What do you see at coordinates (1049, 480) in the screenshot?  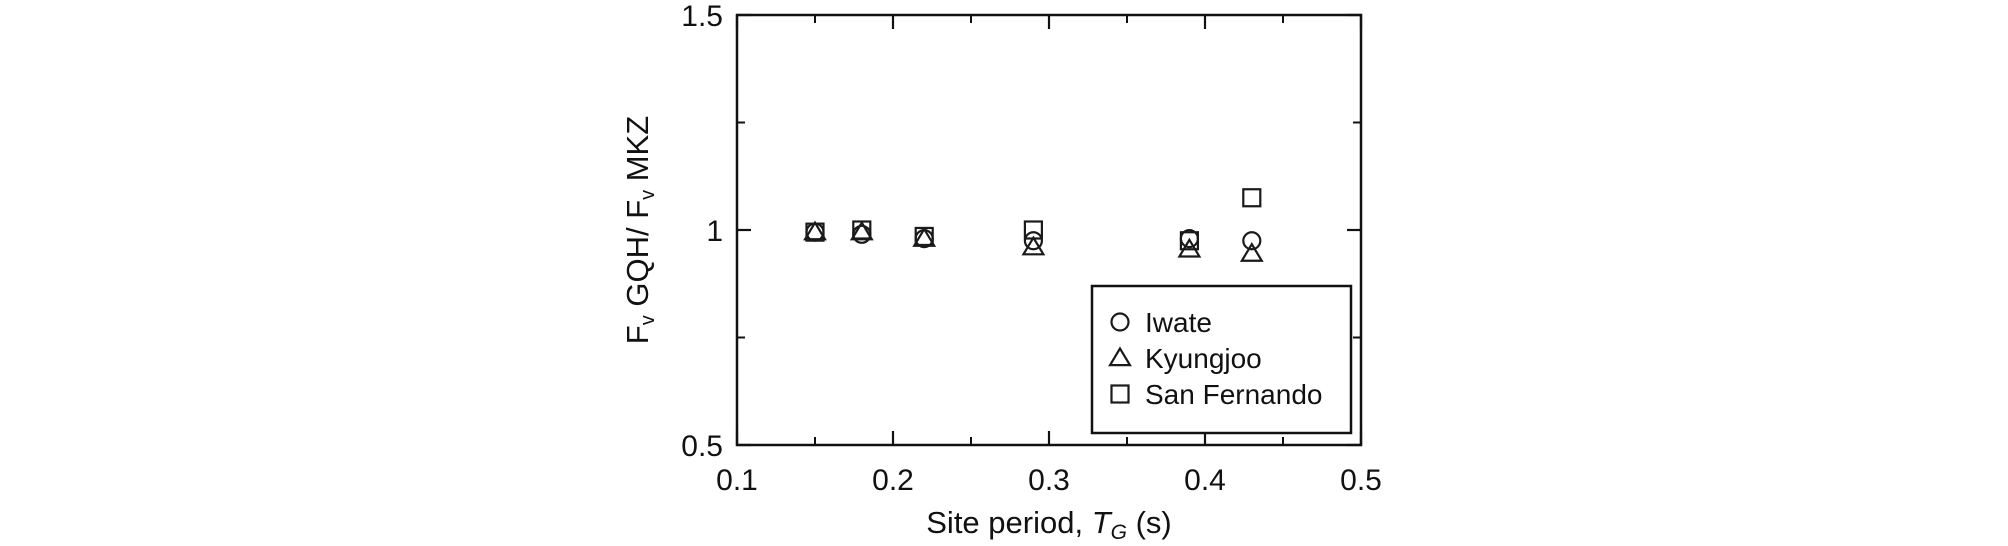 I see `x-tick-label: 0.3` at bounding box center [1049, 480].